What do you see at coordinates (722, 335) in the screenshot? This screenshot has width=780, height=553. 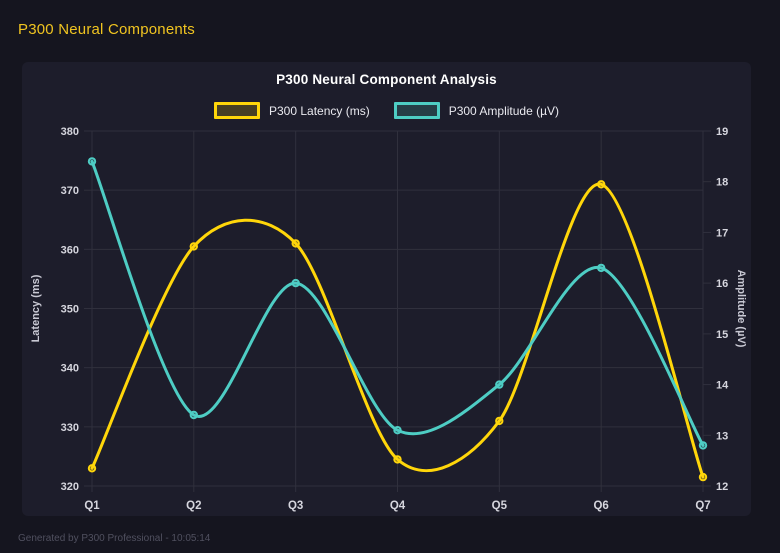 I see `svg-text: 15` at bounding box center [722, 335].